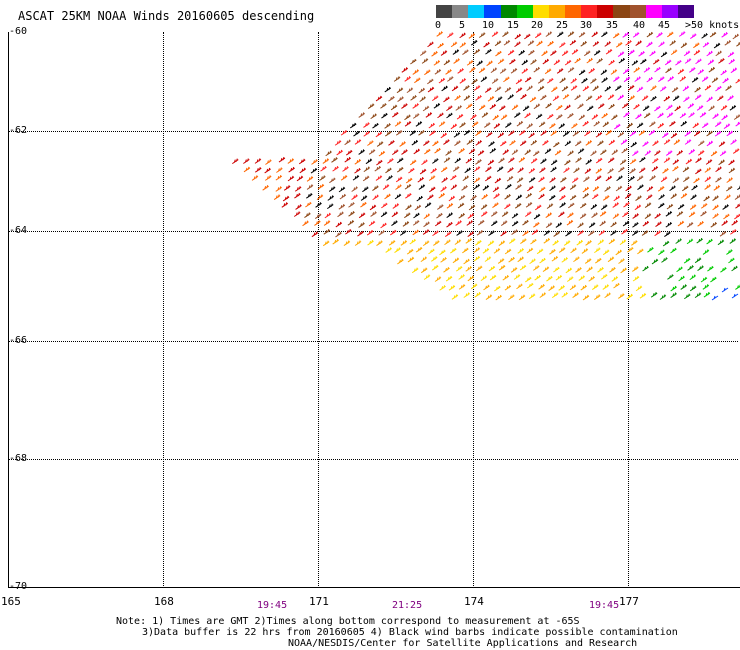 The image size is (740, 650). I want to click on lat-label: -68, so click(18, 458).